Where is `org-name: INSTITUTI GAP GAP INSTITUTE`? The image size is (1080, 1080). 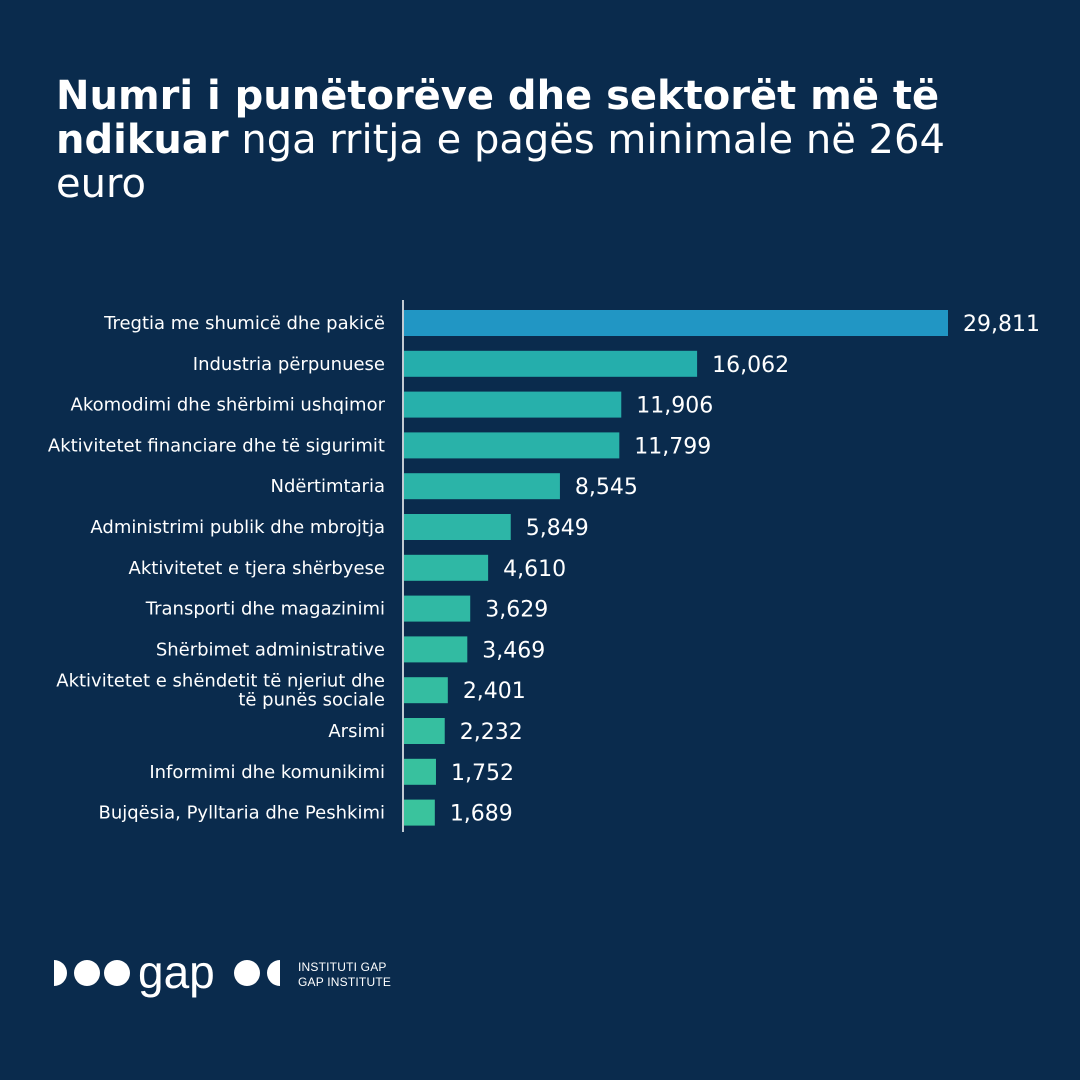 org-name: INSTITUTI GAP GAP INSTITUTE is located at coordinates (344, 975).